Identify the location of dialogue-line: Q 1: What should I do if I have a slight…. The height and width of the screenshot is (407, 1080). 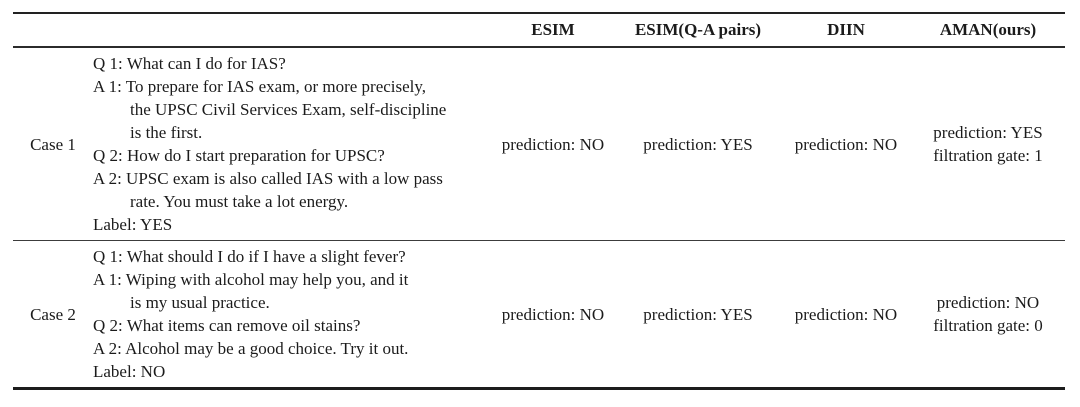
(249, 256).